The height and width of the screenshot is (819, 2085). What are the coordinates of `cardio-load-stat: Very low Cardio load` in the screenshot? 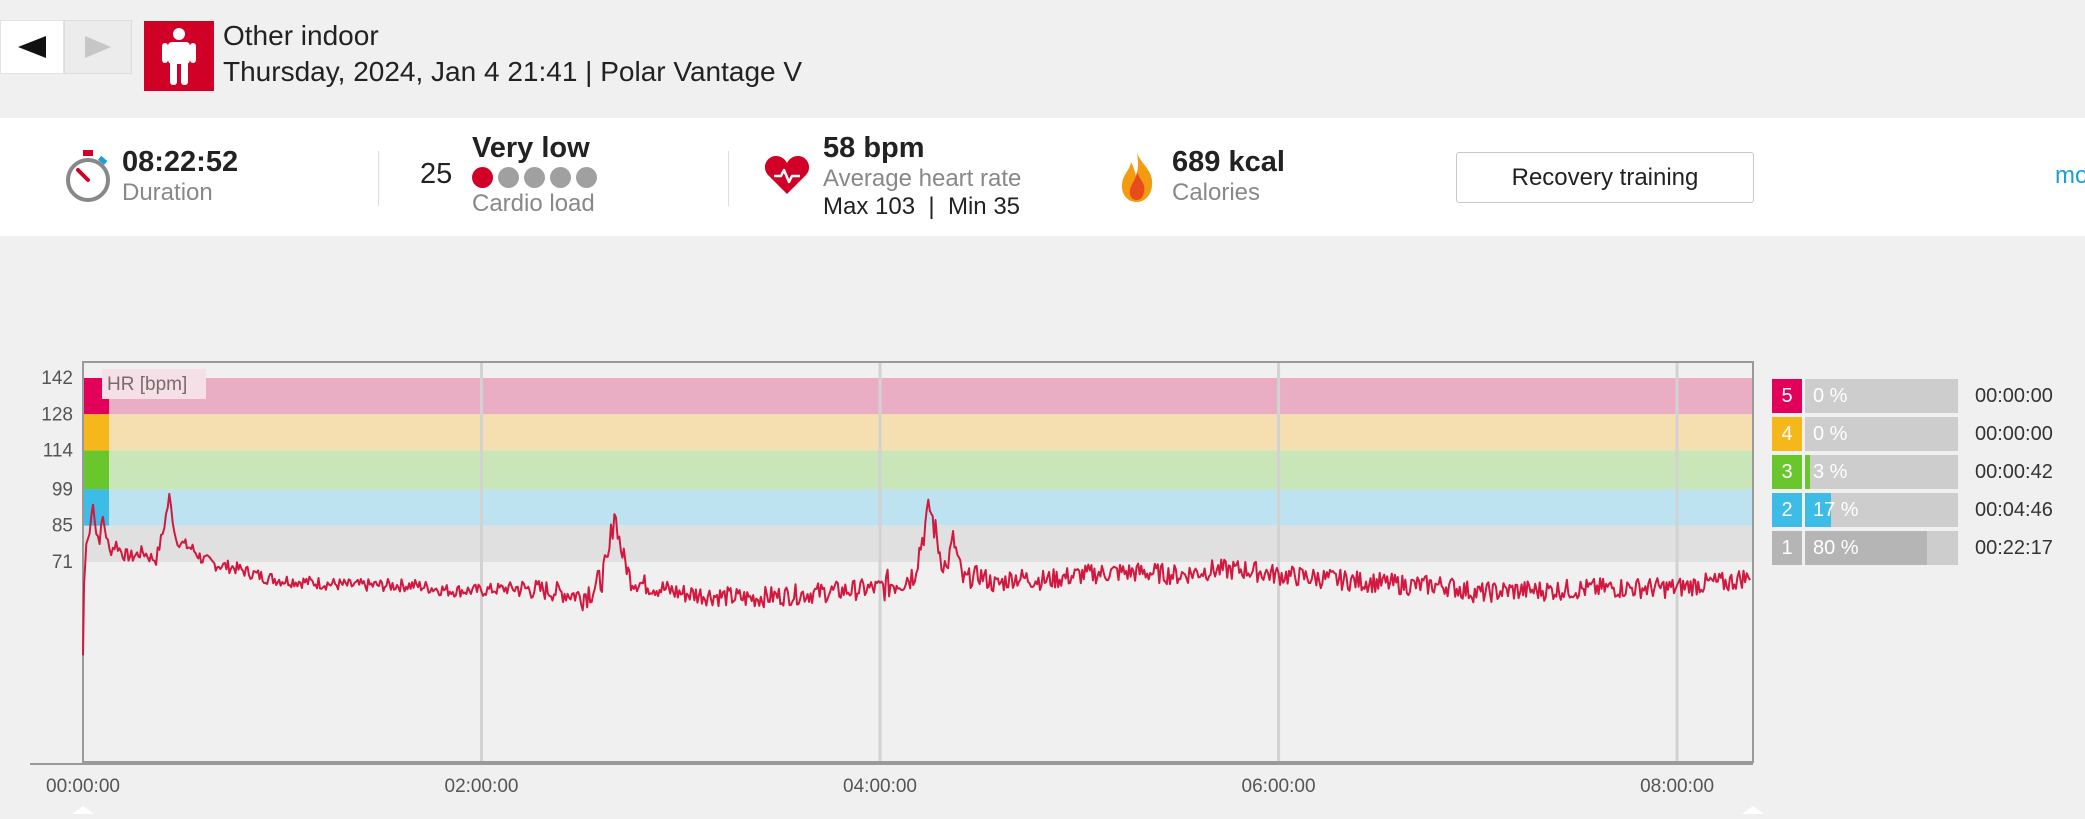 It's located at (534, 175).